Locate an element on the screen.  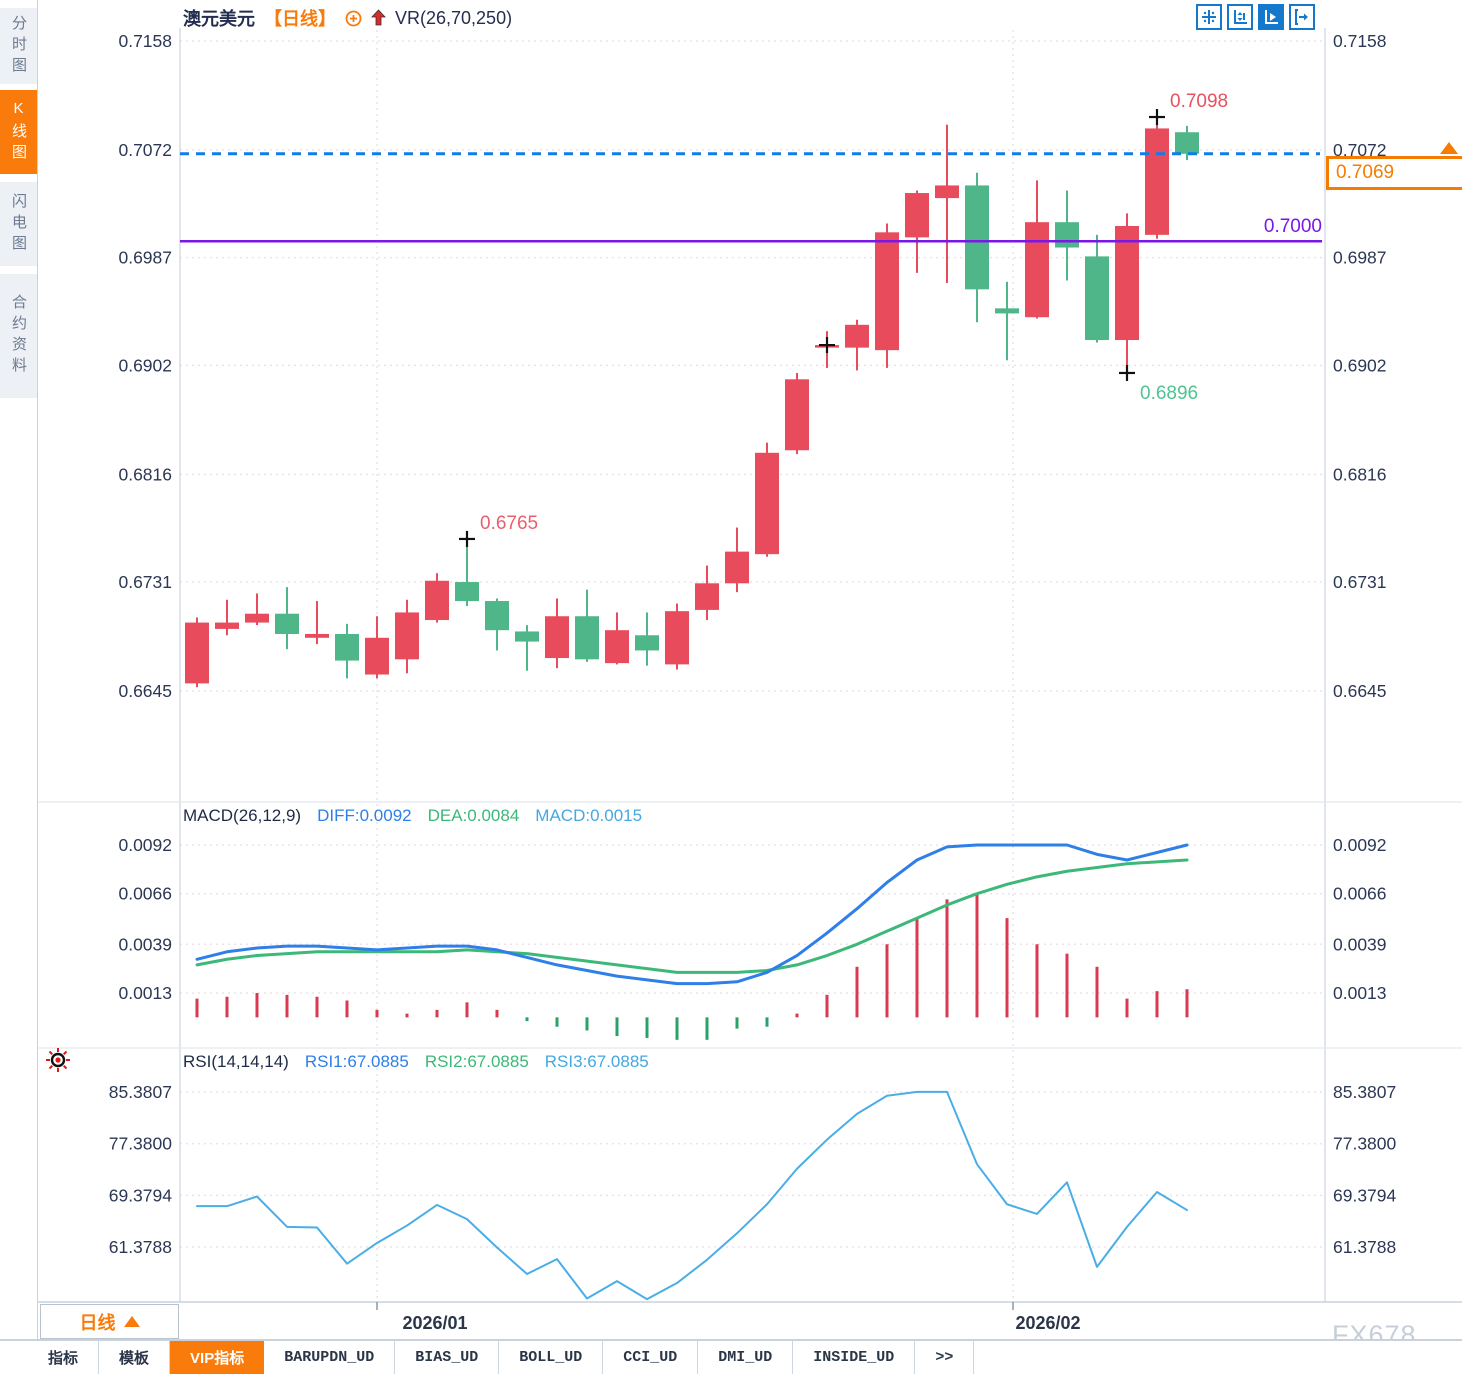
macd-name: MACD(26,12,9) is located at coordinates (242, 815).